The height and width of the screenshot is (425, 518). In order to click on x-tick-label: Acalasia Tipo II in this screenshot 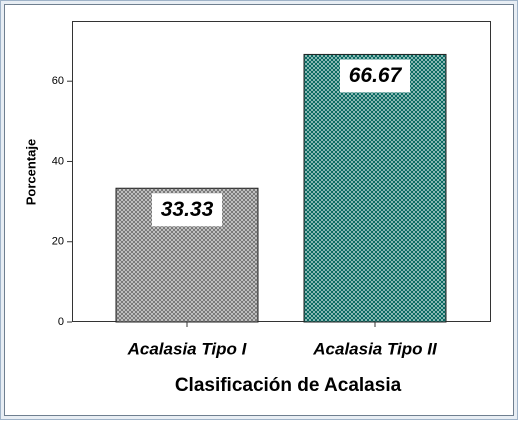, I will do `click(375, 348)`.